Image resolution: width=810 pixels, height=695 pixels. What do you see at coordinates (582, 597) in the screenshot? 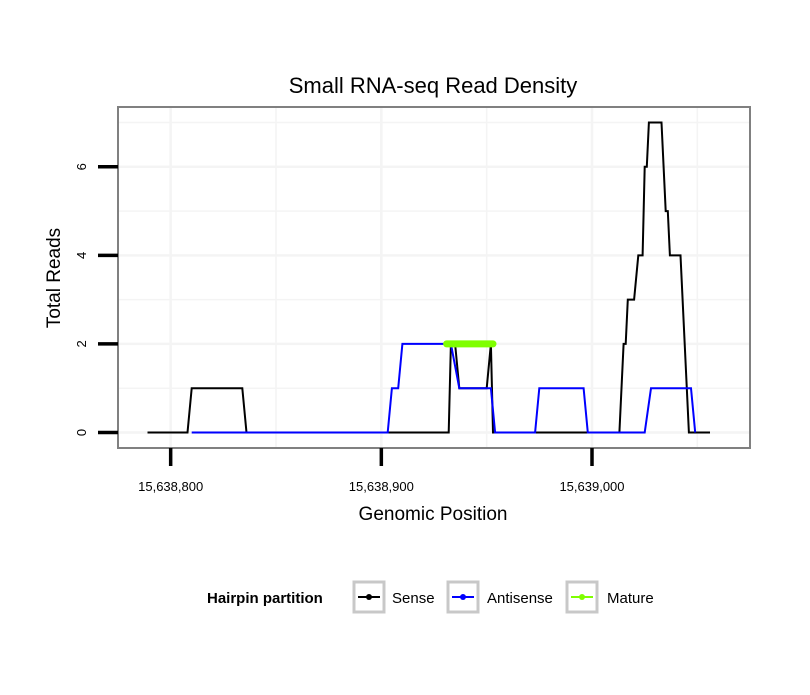
I see `legend-dot-mature` at bounding box center [582, 597].